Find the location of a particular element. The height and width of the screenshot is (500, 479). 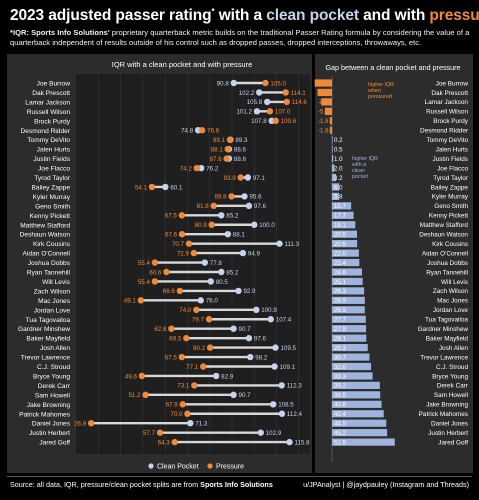

gap-player-label: Mac Jones is located at coordinates (452, 301).